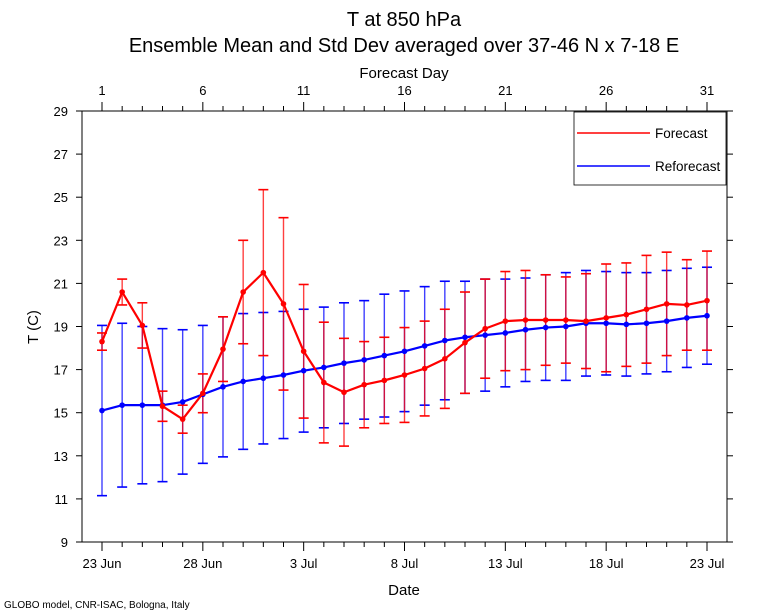 This screenshot has width=760, height=615. What do you see at coordinates (97, 605) in the screenshot?
I see `credit-text: GLOBO model, CNR-ISAC, Bologna, Italy` at bounding box center [97, 605].